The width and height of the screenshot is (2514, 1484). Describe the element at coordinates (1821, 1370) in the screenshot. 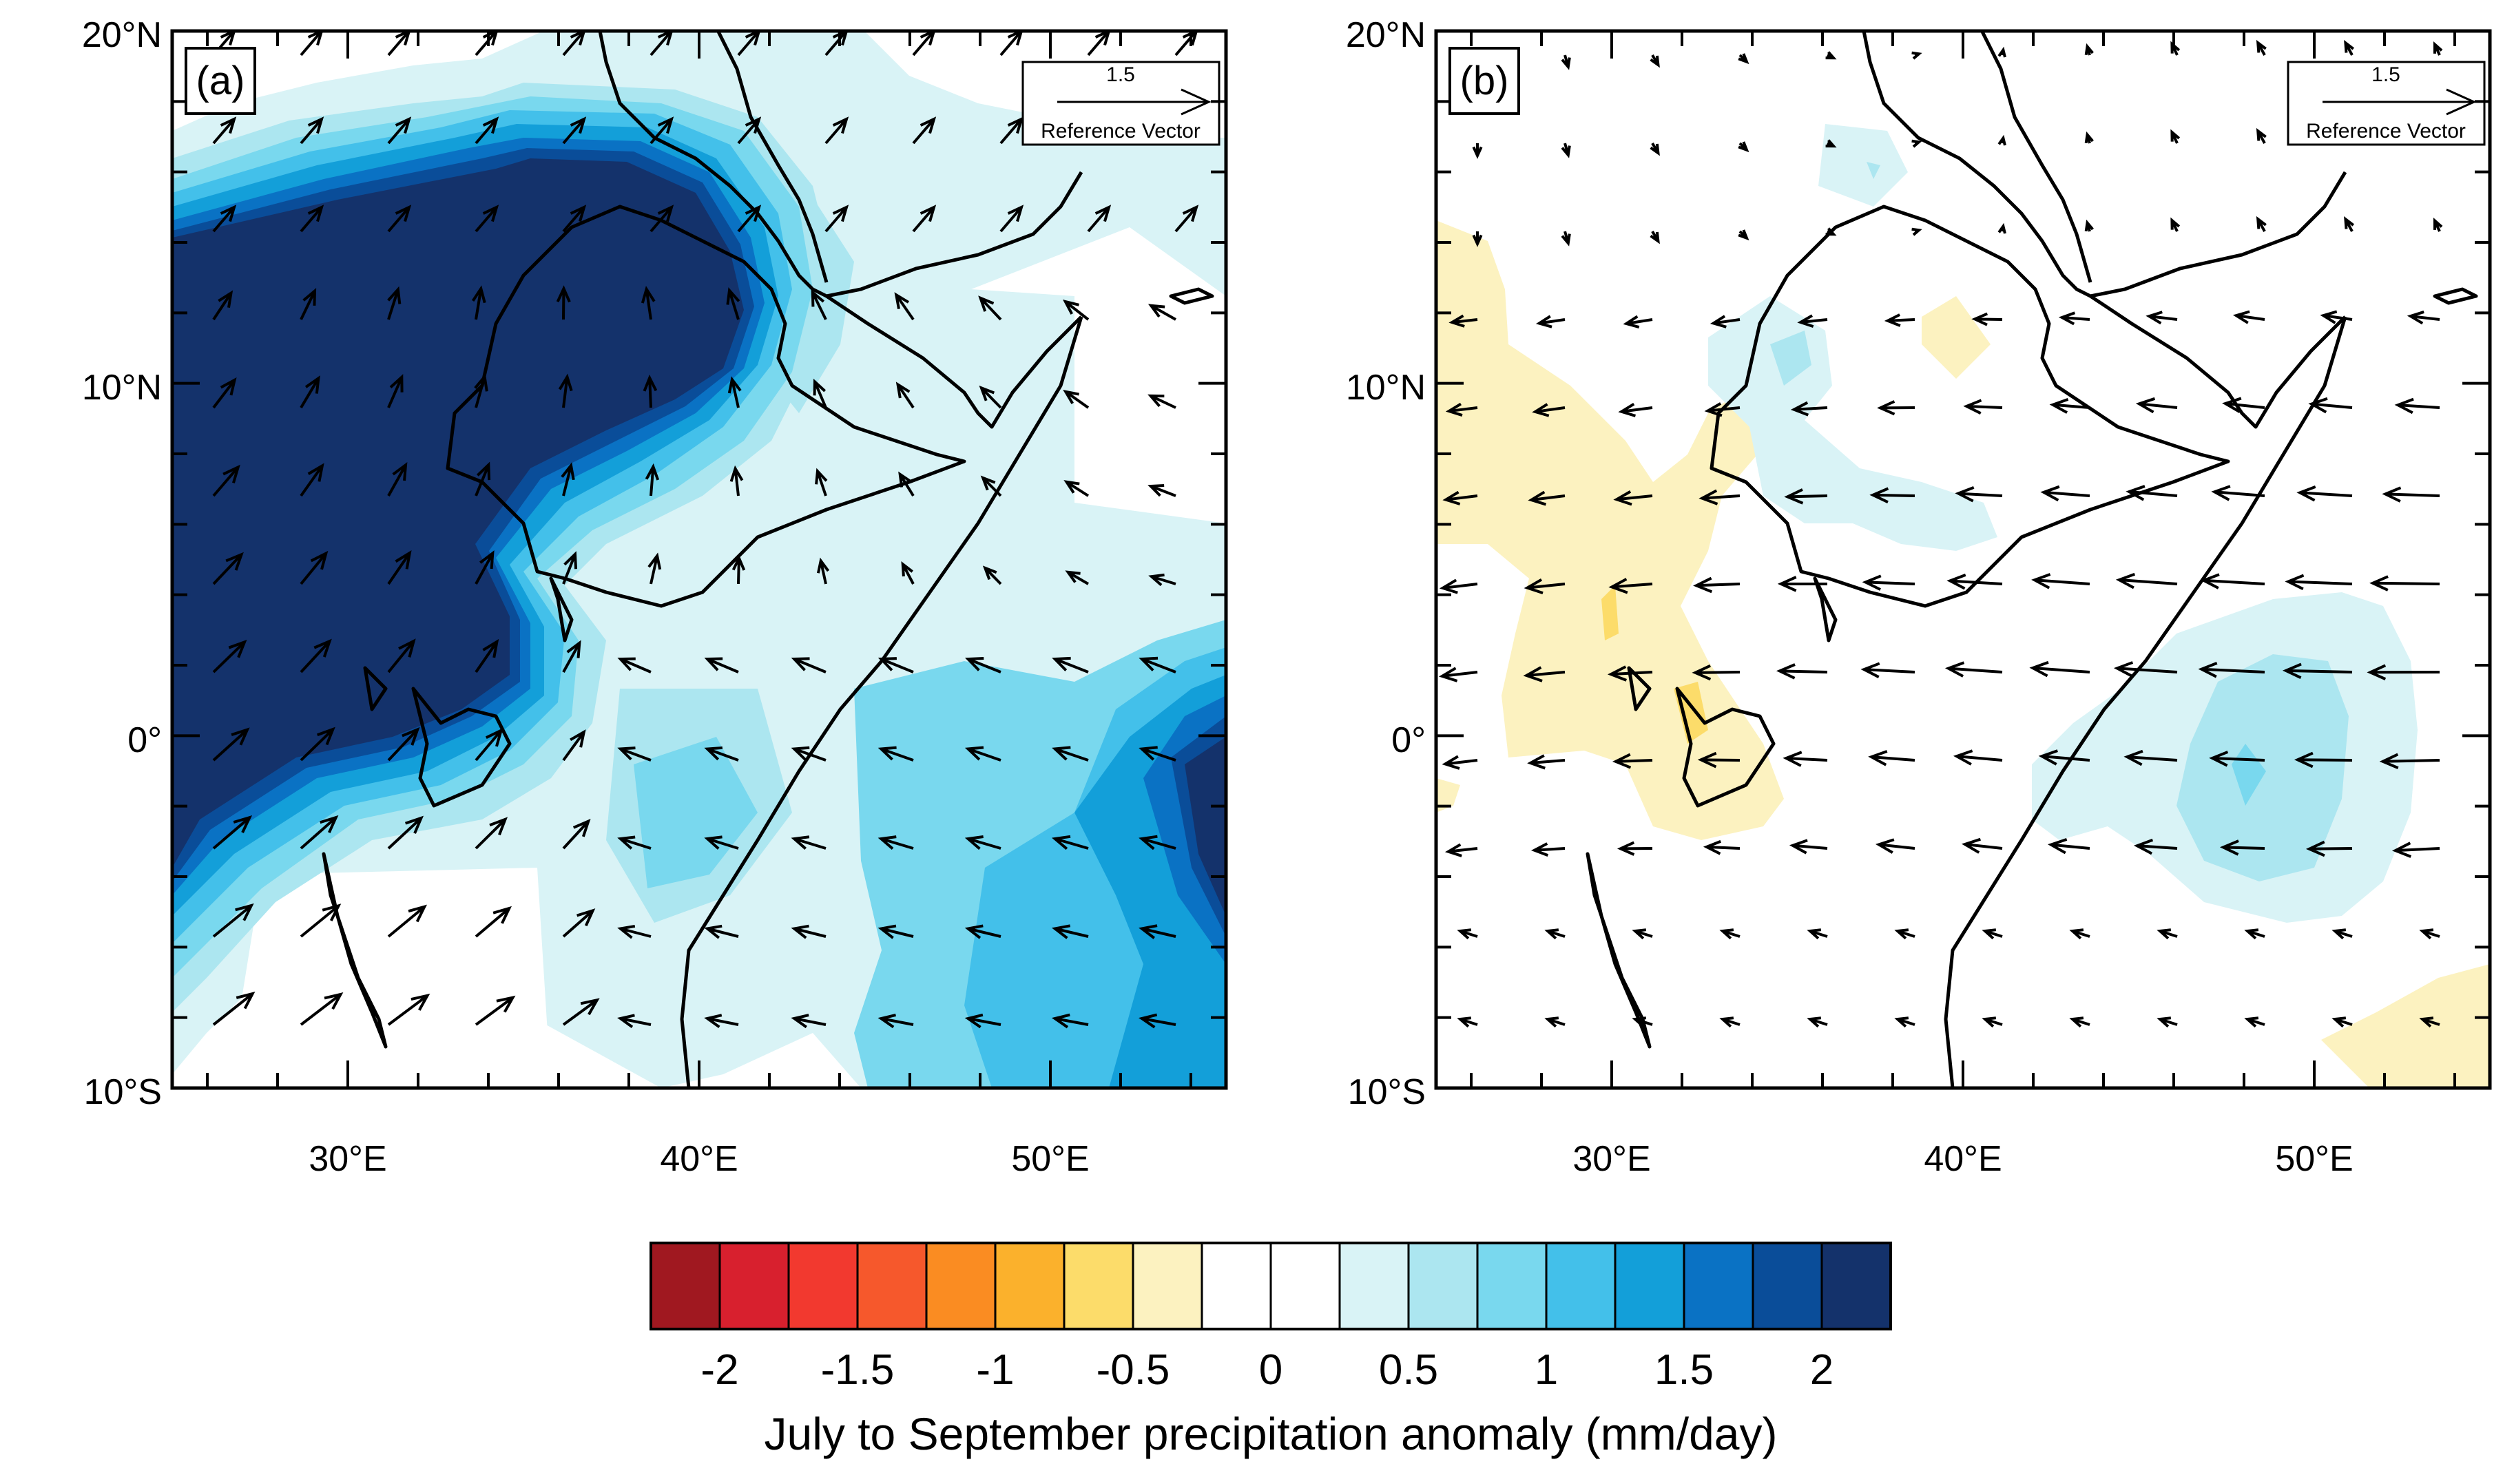

I see `colorbar-tick-label: 2` at that location.